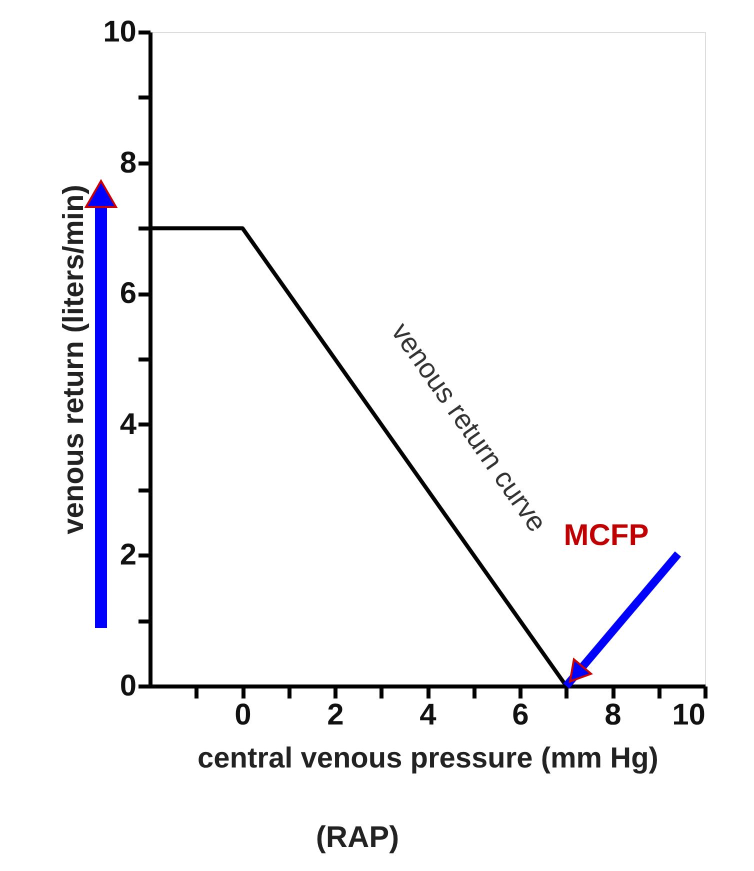  I want to click on x-tick-label: 4, so click(428, 715).